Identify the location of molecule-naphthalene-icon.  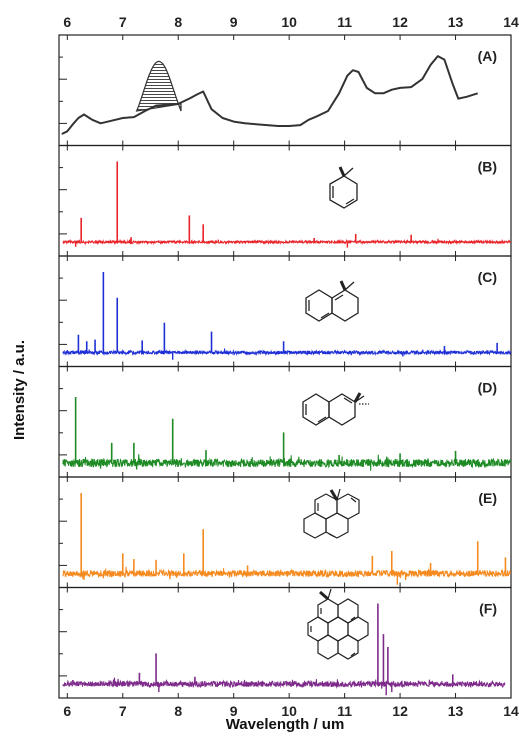
(332, 301).